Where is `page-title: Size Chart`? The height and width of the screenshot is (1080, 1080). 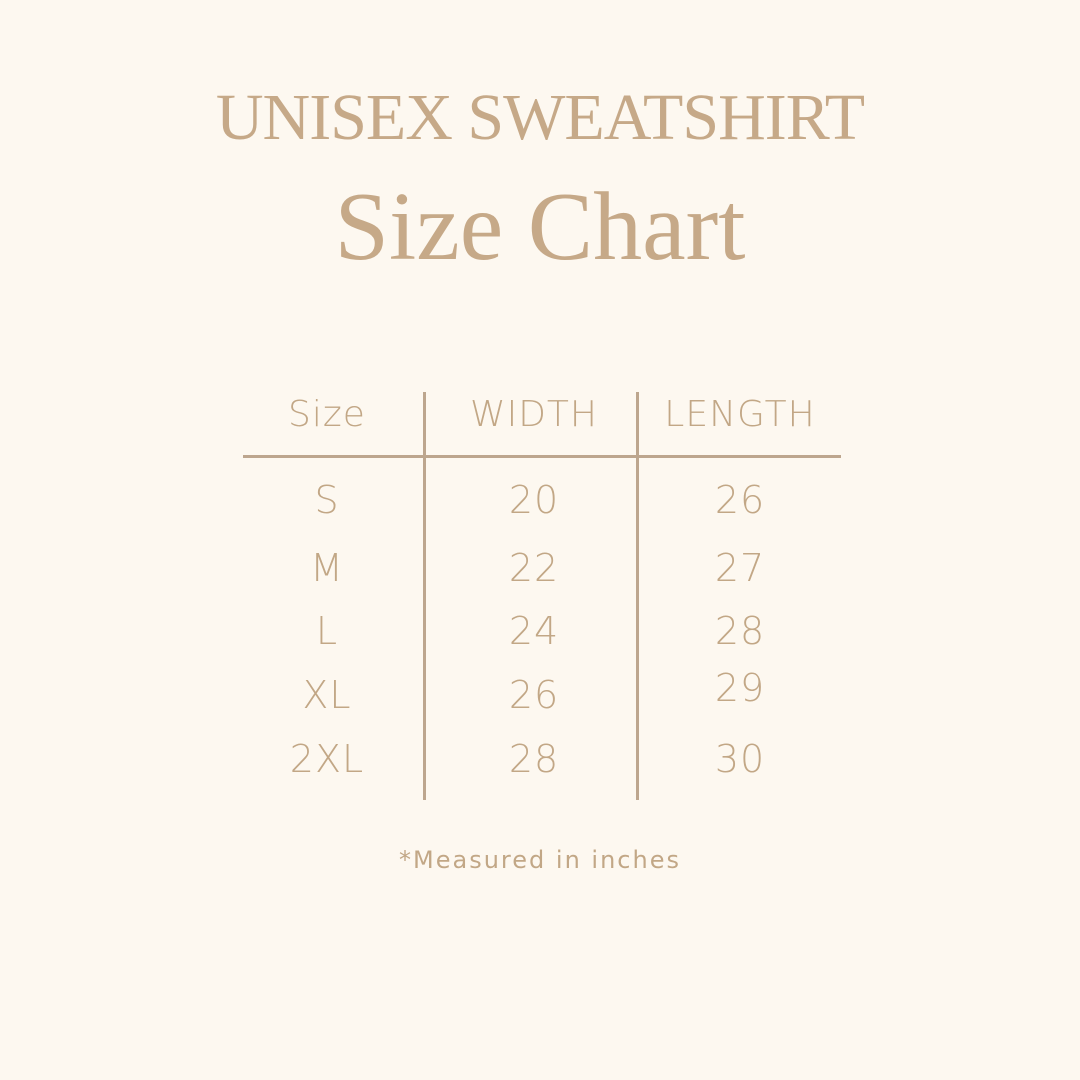 page-title: Size Chart is located at coordinates (540, 227).